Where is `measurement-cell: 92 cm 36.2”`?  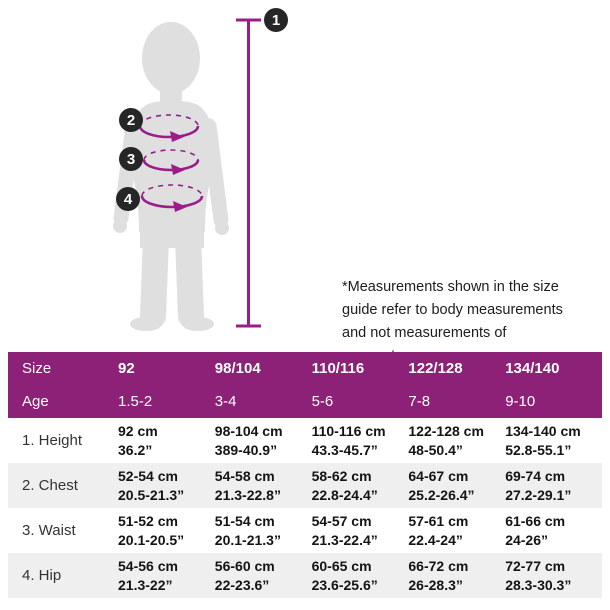 measurement-cell: 92 cm 36.2” is located at coordinates (166, 441).